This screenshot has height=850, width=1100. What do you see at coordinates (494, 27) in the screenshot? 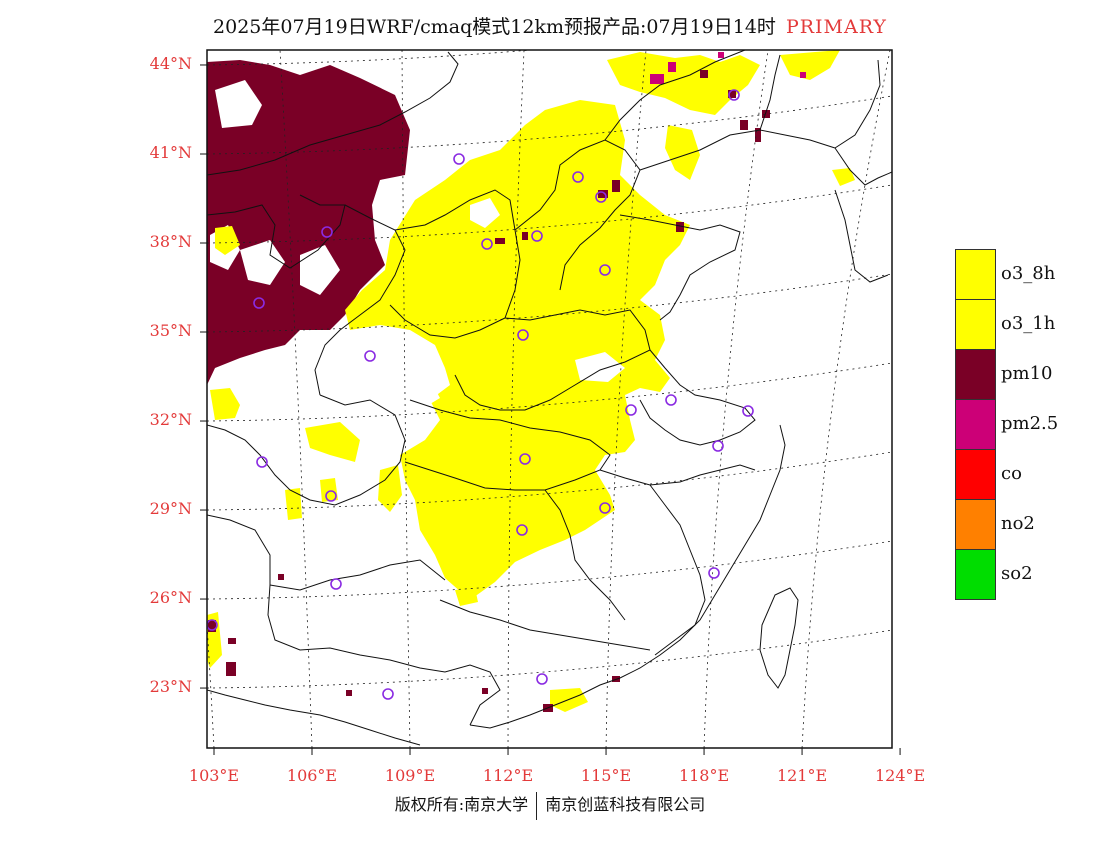
I see `title-main: 2025年07月19日WRF/cmaq模式12km预报产品:07月19日14时` at bounding box center [494, 27].